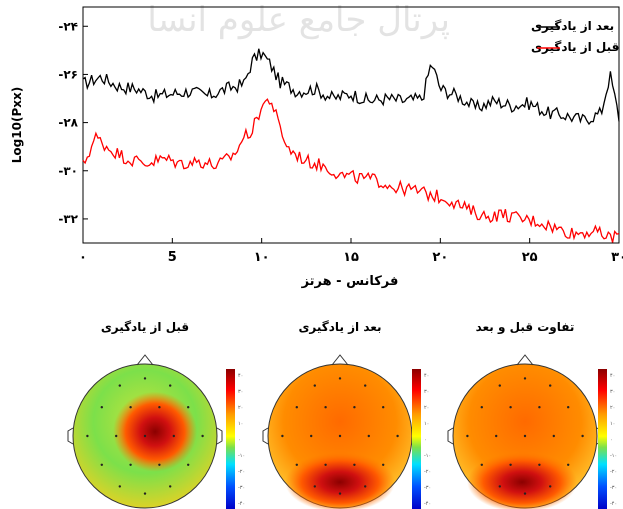 The width and height of the screenshot is (623, 509). Describe the element at coordinates (575, 47) in the screenshot. I see `legend-label-before: قبل از یادگیری` at that location.